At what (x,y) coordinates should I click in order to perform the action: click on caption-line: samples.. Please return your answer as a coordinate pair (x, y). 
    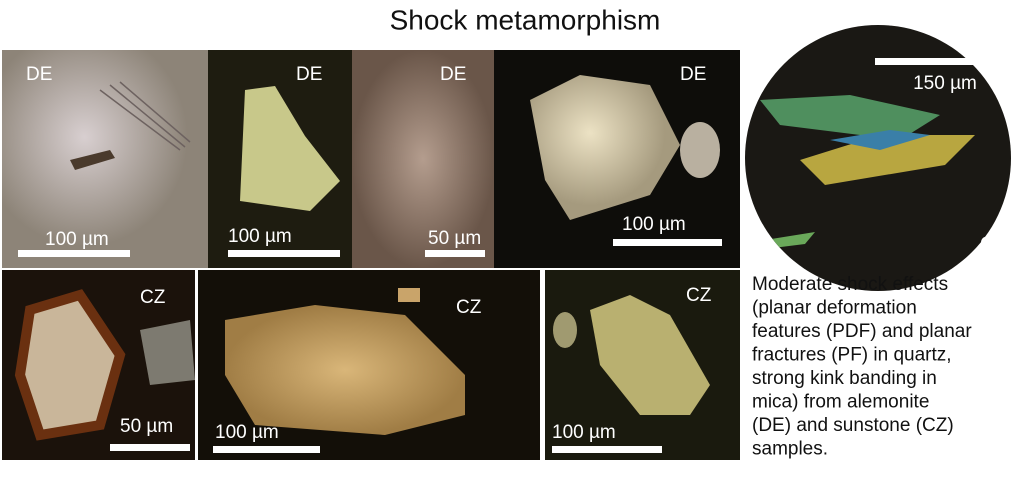
    Looking at the image, I should click on (790, 449).